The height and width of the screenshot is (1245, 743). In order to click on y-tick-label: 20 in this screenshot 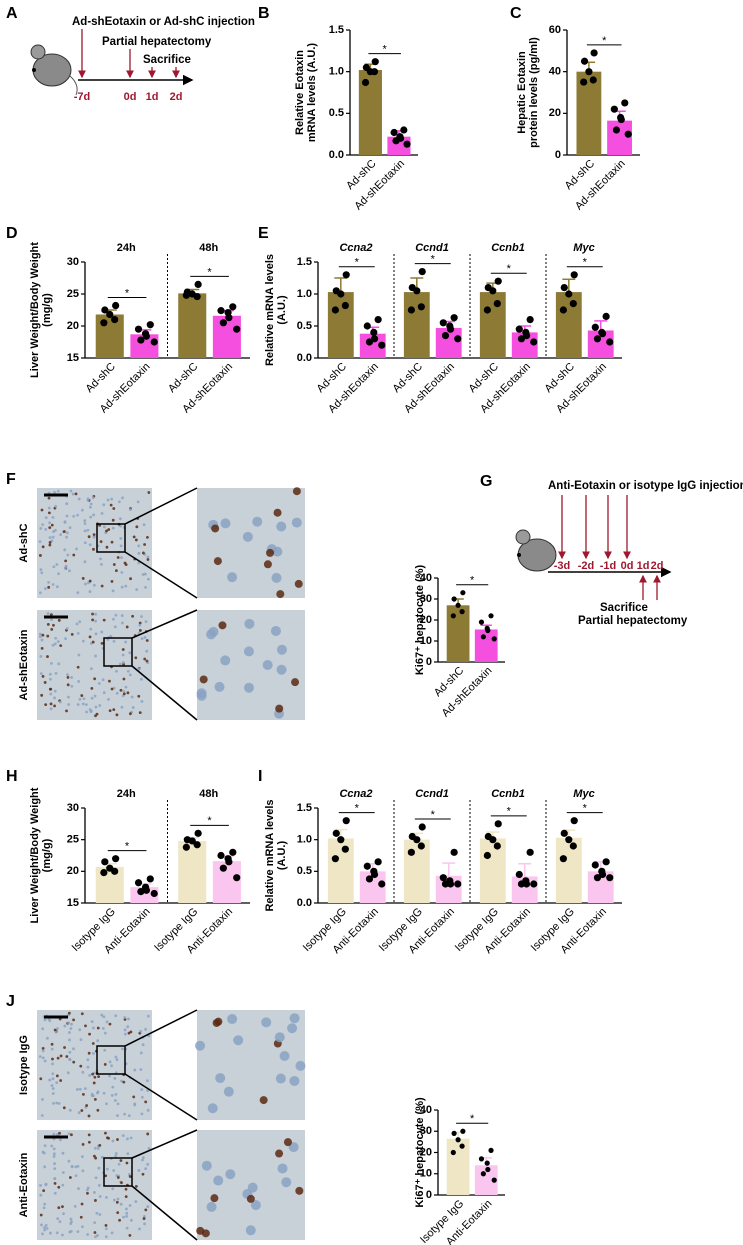, I will do `click(73, 326)`.